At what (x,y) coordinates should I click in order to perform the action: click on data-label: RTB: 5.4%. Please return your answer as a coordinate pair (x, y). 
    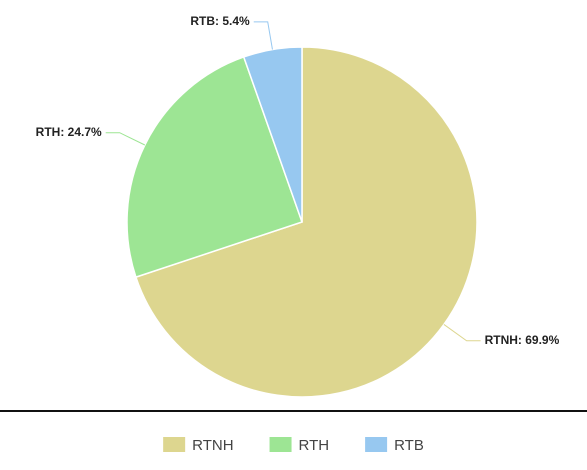
    Looking at the image, I should click on (220, 21).